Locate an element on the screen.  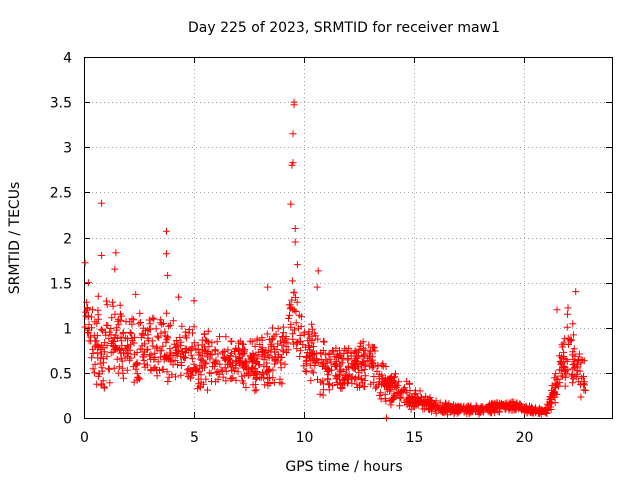
x-tick-label: 0 is located at coordinates (84, 438).